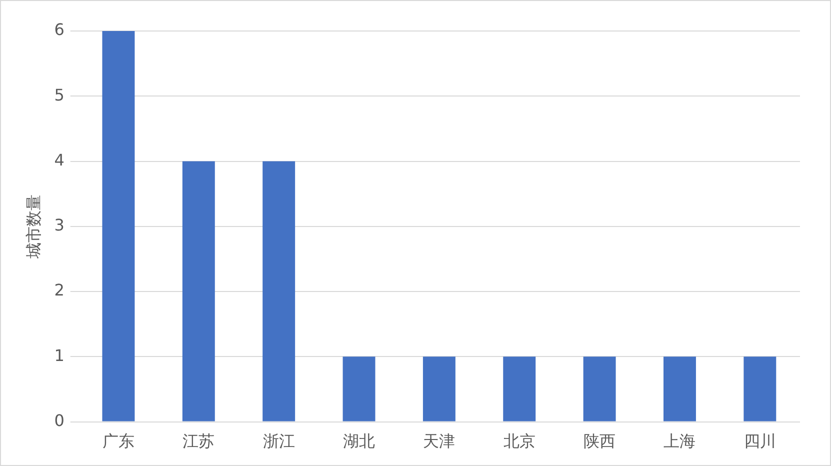  Describe the element at coordinates (59, 355) in the screenshot. I see `y-tick-label: 1` at that location.